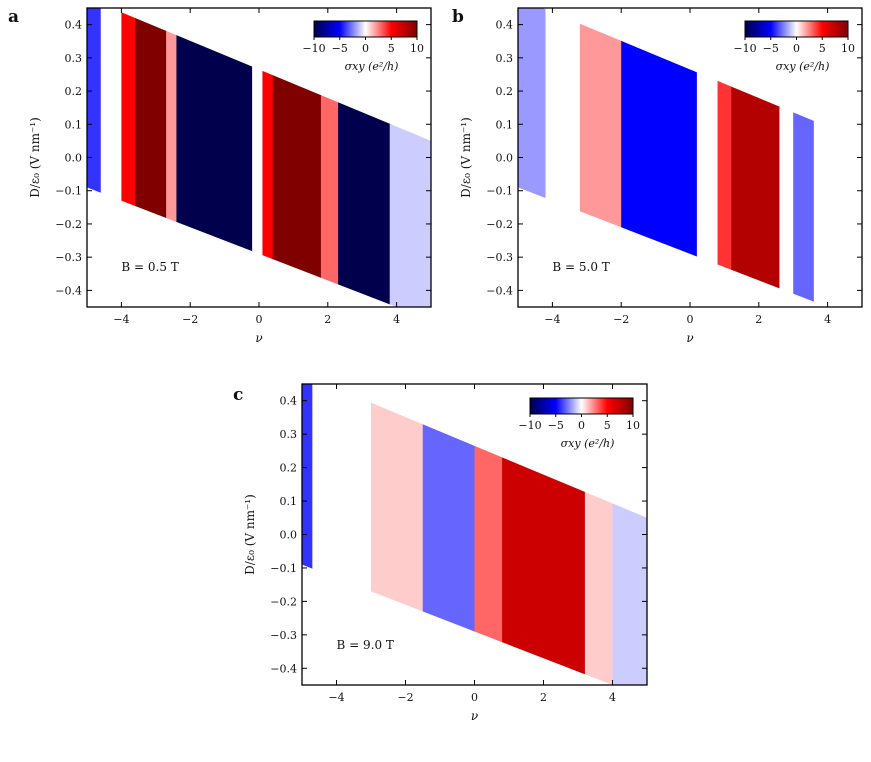 The image size is (871, 762). Describe the element at coordinates (580, 267) in the screenshot. I see `field-annotation: B = 5.0 T` at that location.